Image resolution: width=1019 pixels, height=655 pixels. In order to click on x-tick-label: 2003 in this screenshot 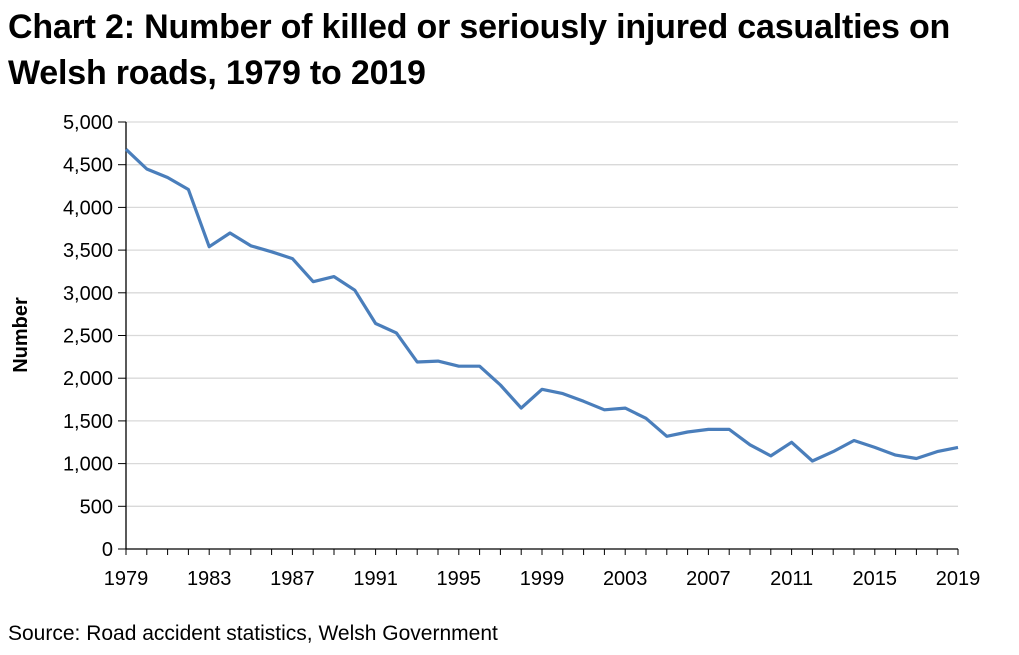, I will do `click(625, 579)`.